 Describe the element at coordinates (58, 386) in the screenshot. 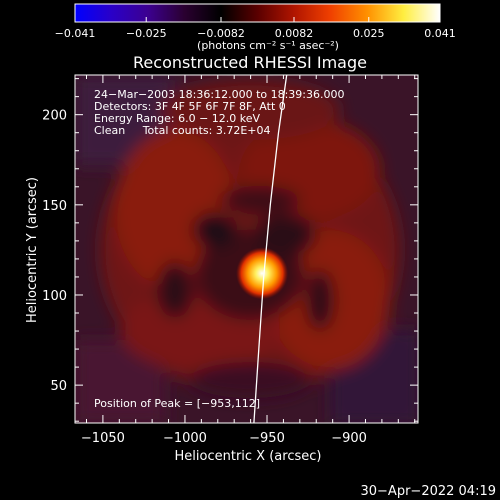

I see `y-tick-label: 50` at that location.